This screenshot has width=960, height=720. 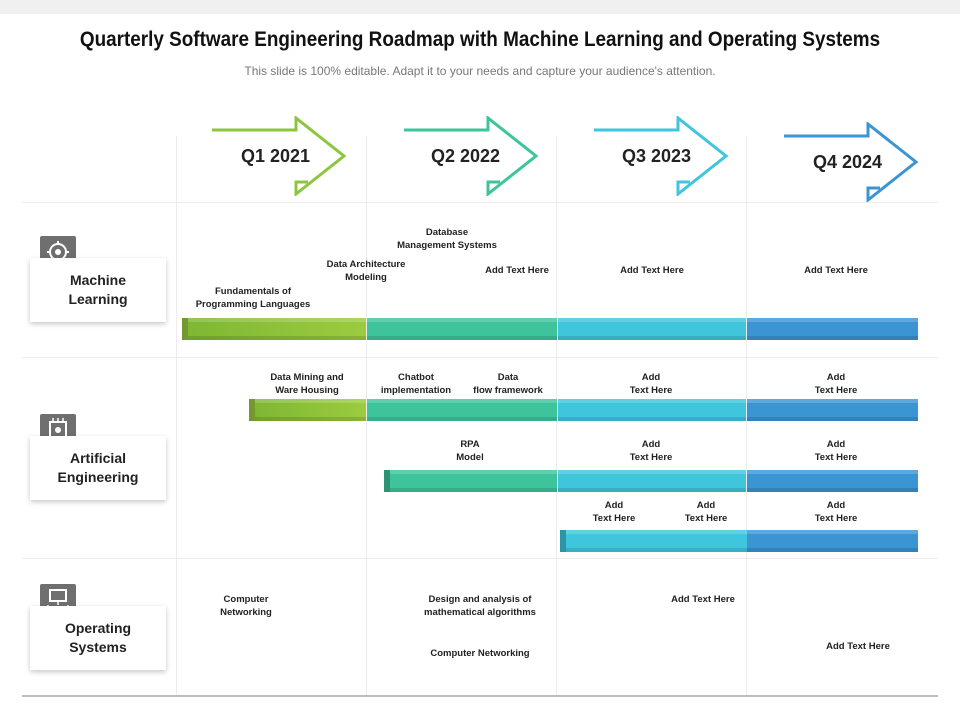 I want to click on ml-bar-q3, so click(x=652, y=329).